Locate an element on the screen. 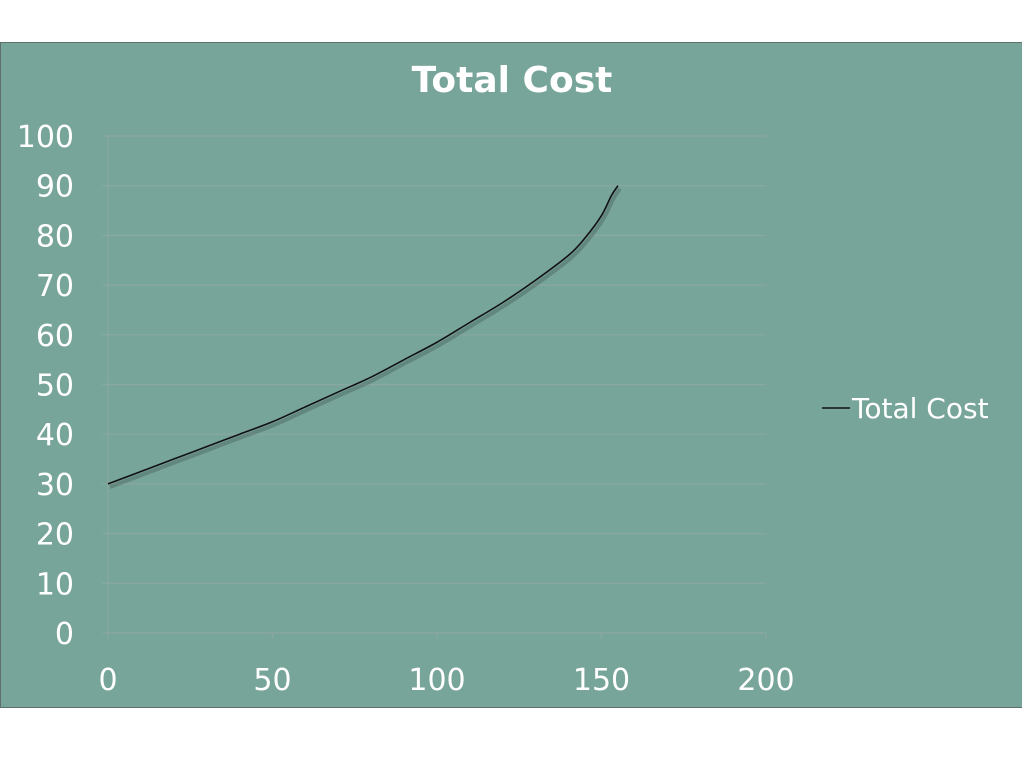 The width and height of the screenshot is (1024, 768). chart-title: Total Cost is located at coordinates (512, 80).